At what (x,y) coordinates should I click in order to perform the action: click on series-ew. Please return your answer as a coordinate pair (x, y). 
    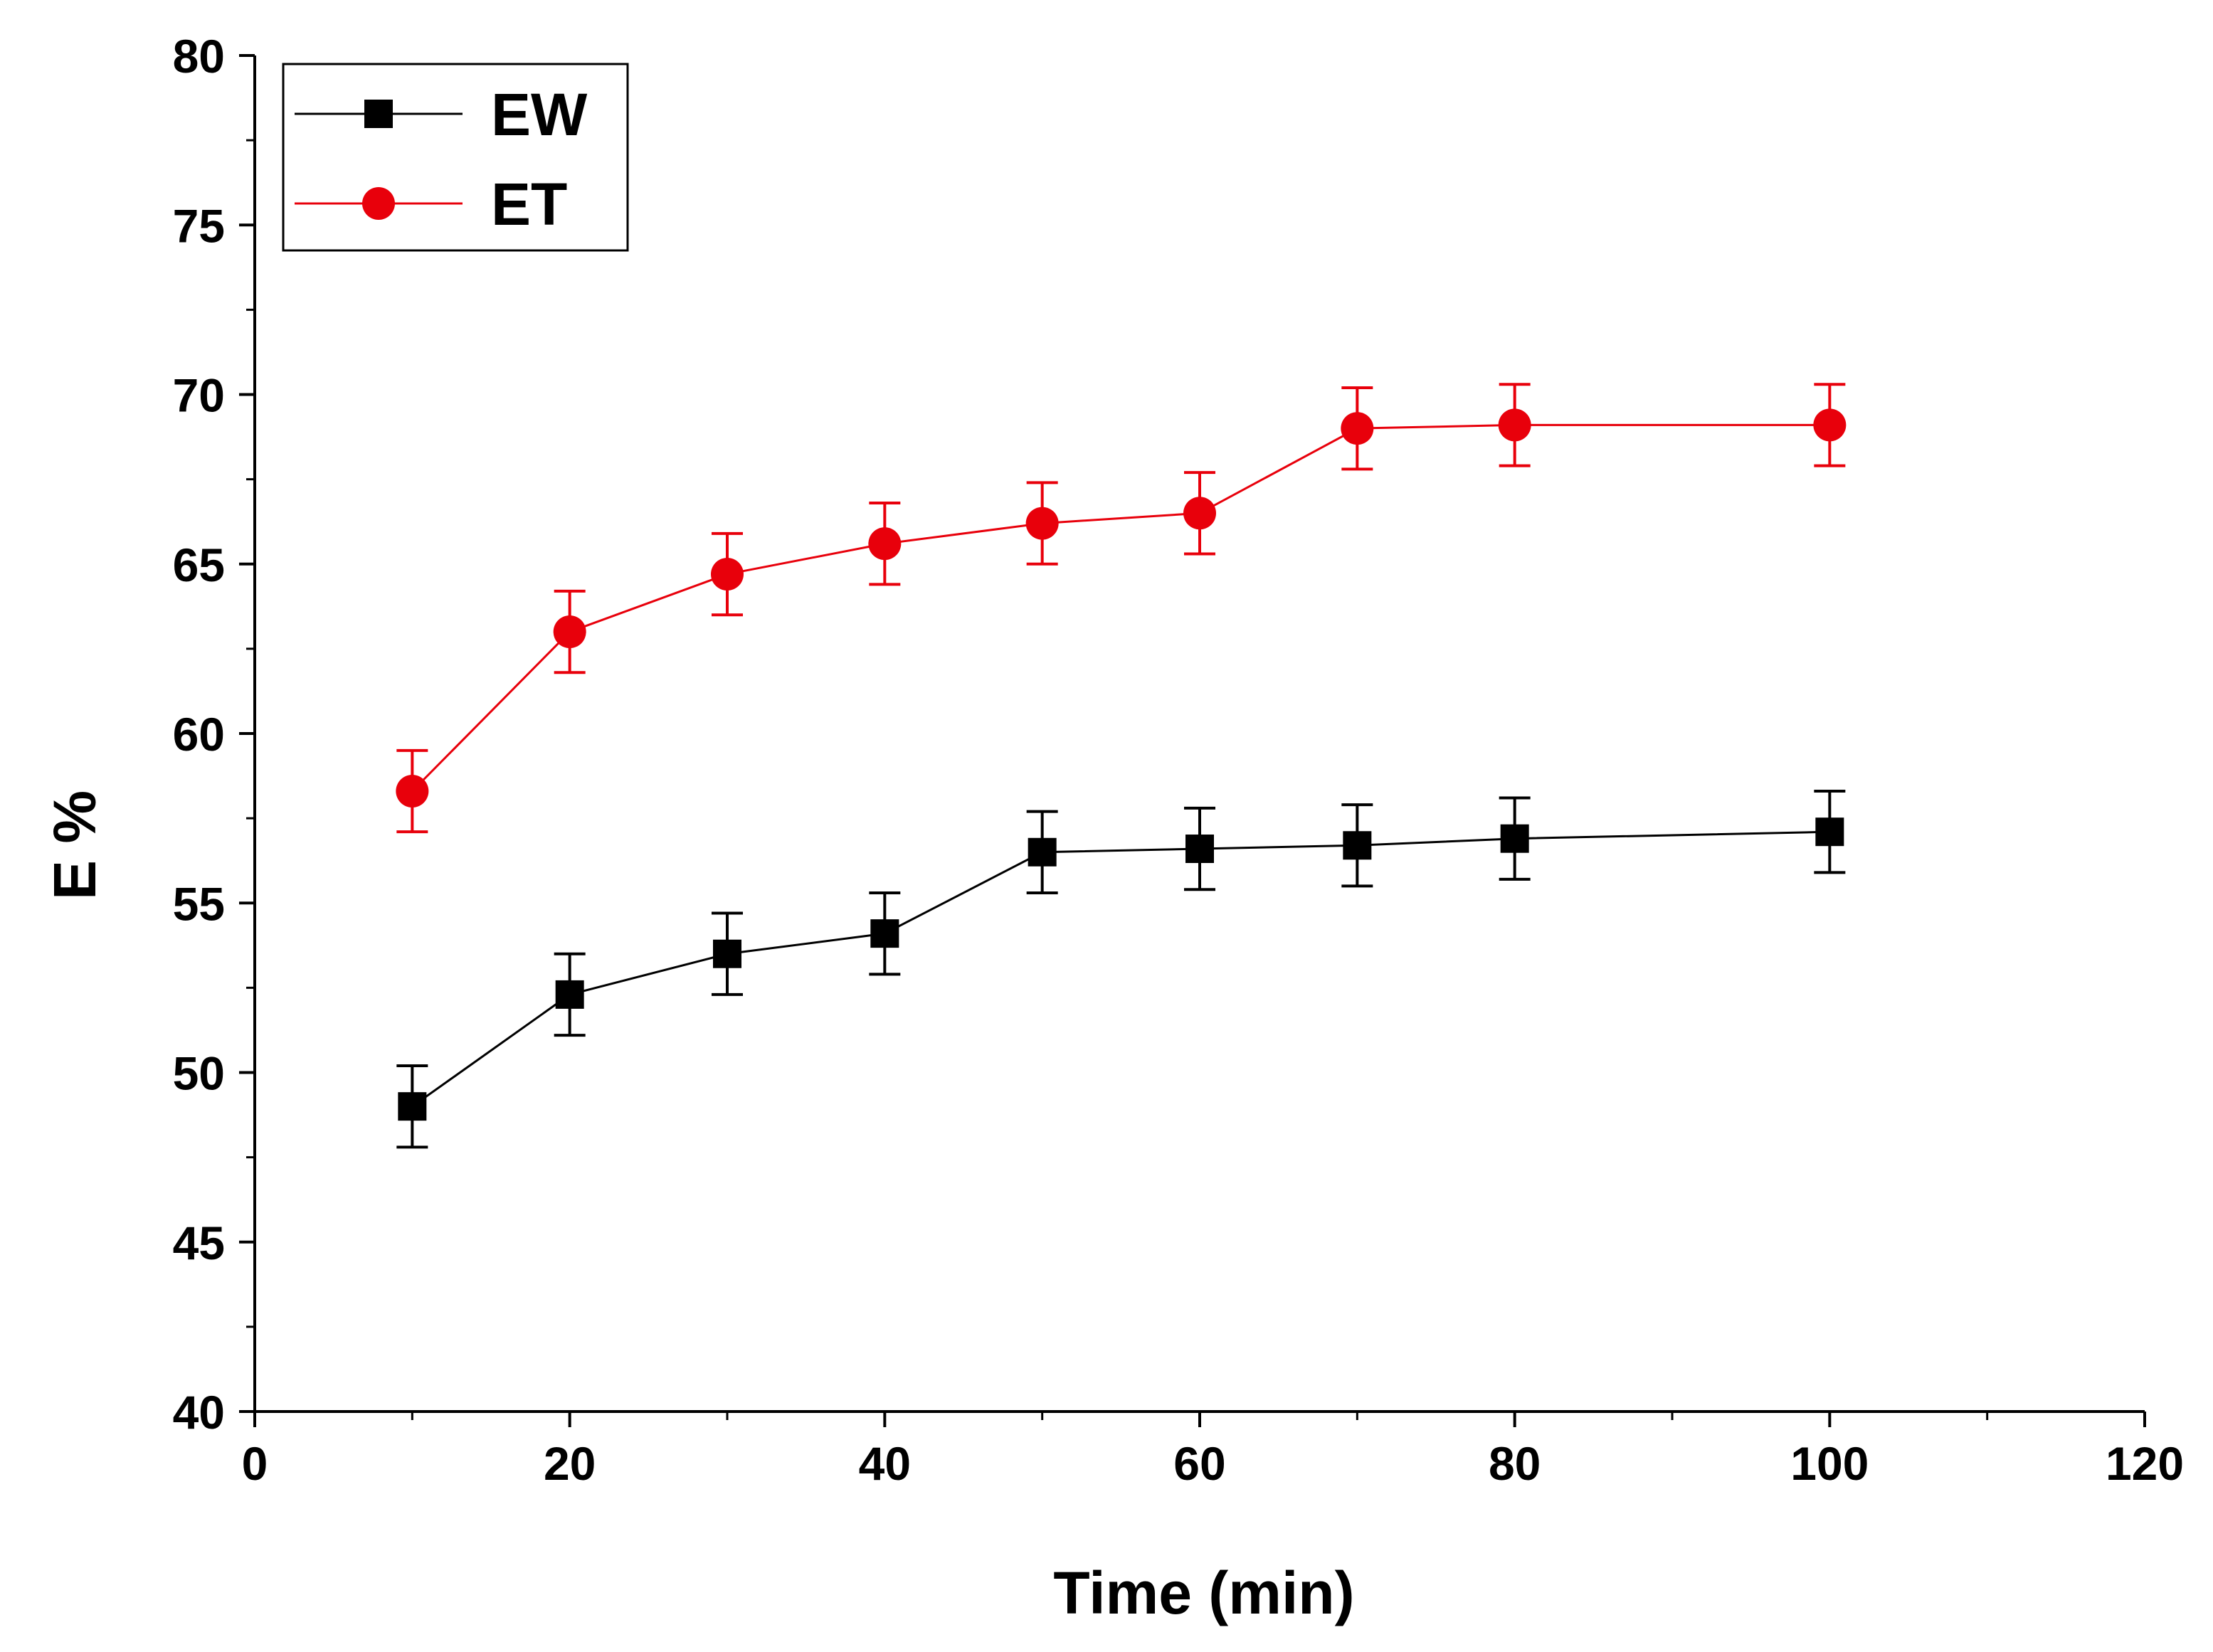
    Looking at the image, I should click on (1121, 969).